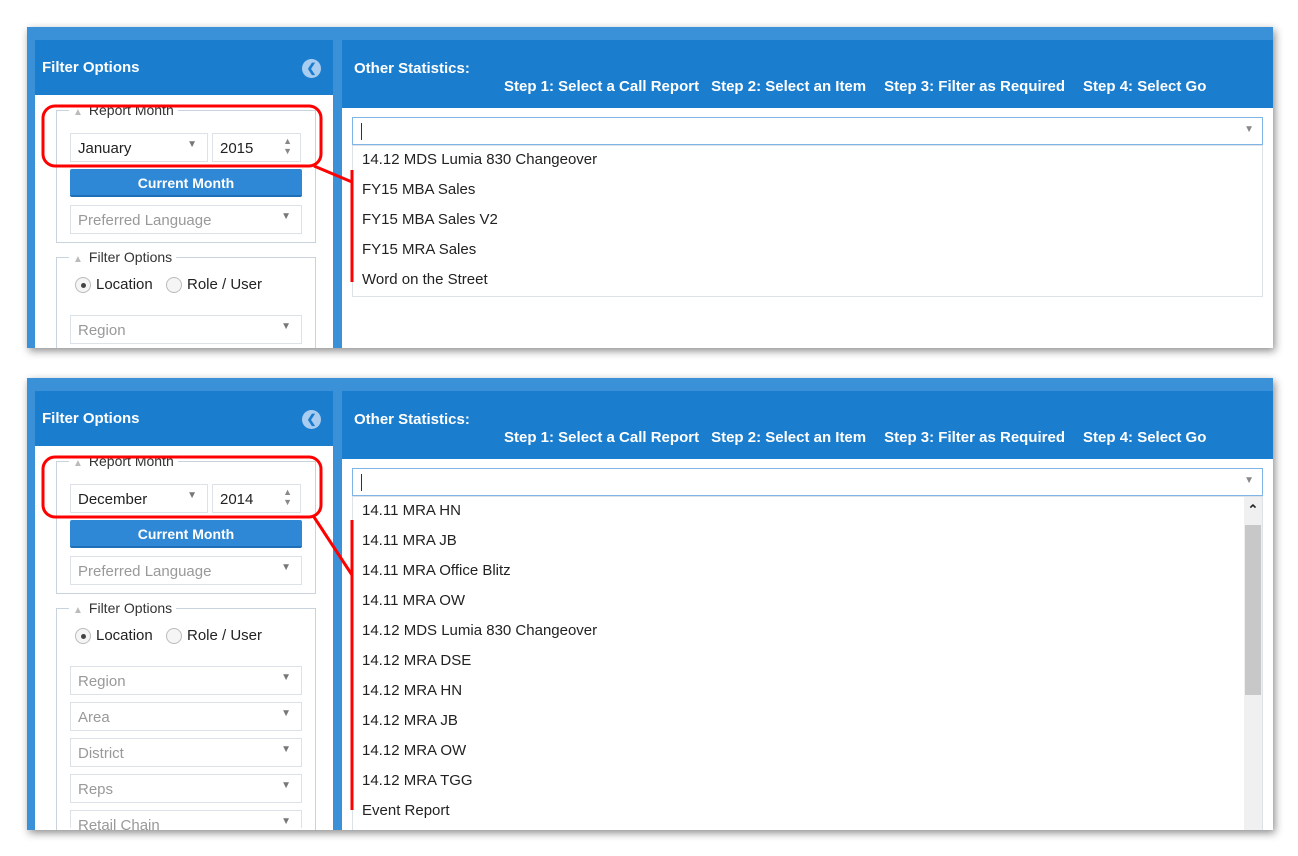 The height and width of the screenshot is (856, 1298). Describe the element at coordinates (414, 750) in the screenshot. I see `list-item: 14.12 MRA OW` at that location.